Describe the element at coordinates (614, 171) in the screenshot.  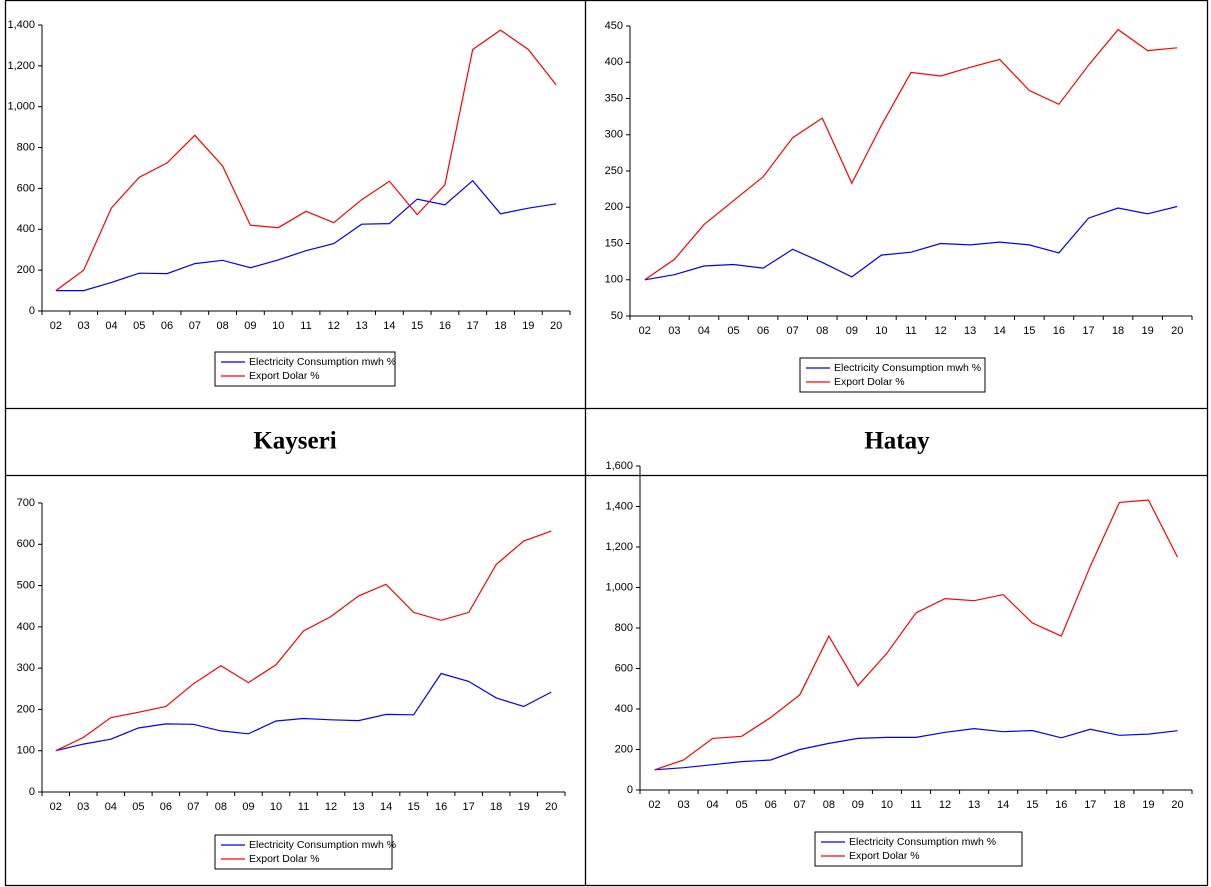
I see `y-tick-label: 250` at that location.